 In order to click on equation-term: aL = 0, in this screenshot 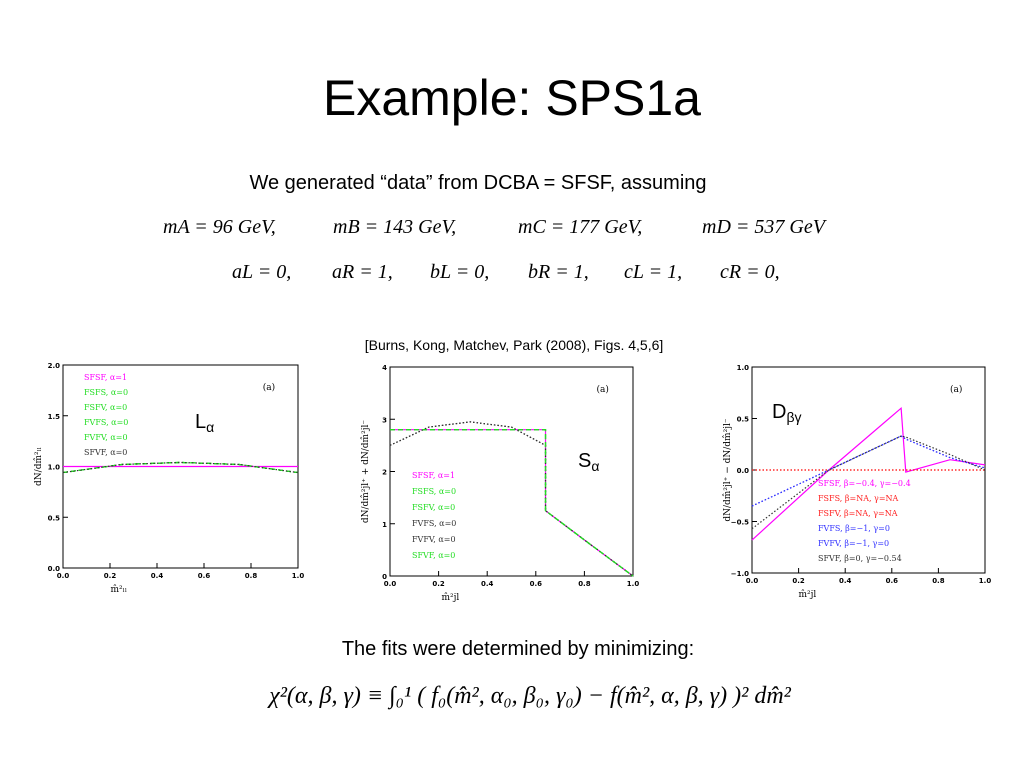, I will do `click(261, 272)`.